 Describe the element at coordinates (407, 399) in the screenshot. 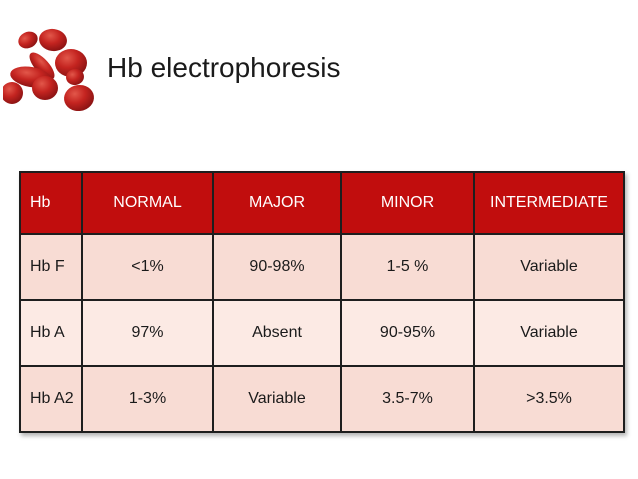

I see `table-cell: 3.5-7%` at that location.